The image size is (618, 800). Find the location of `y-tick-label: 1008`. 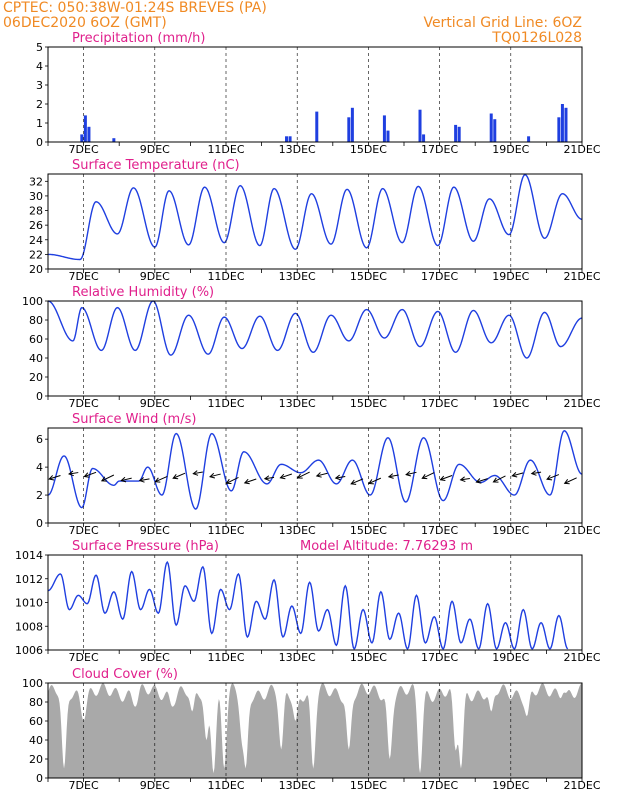

y-tick-label: 1008 is located at coordinates (29, 626).